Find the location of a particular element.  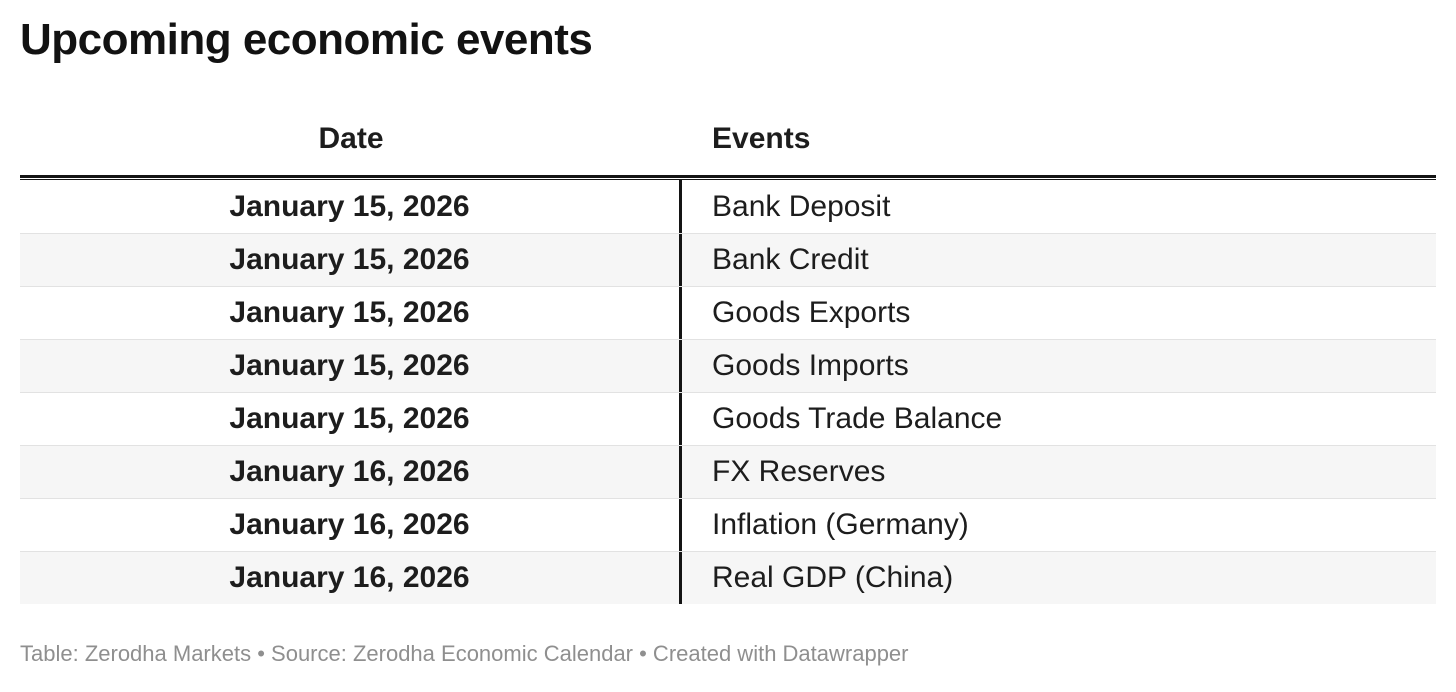

column-header-events: Events is located at coordinates (761, 139).